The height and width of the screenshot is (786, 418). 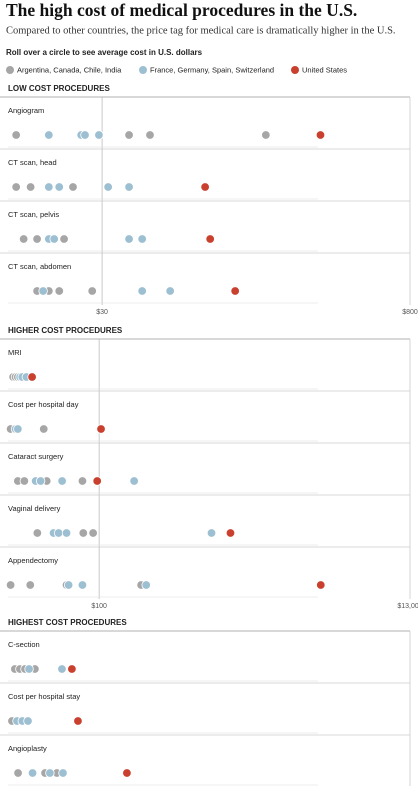 I want to click on x-tick-label: $13,000, so click(x=407, y=606).